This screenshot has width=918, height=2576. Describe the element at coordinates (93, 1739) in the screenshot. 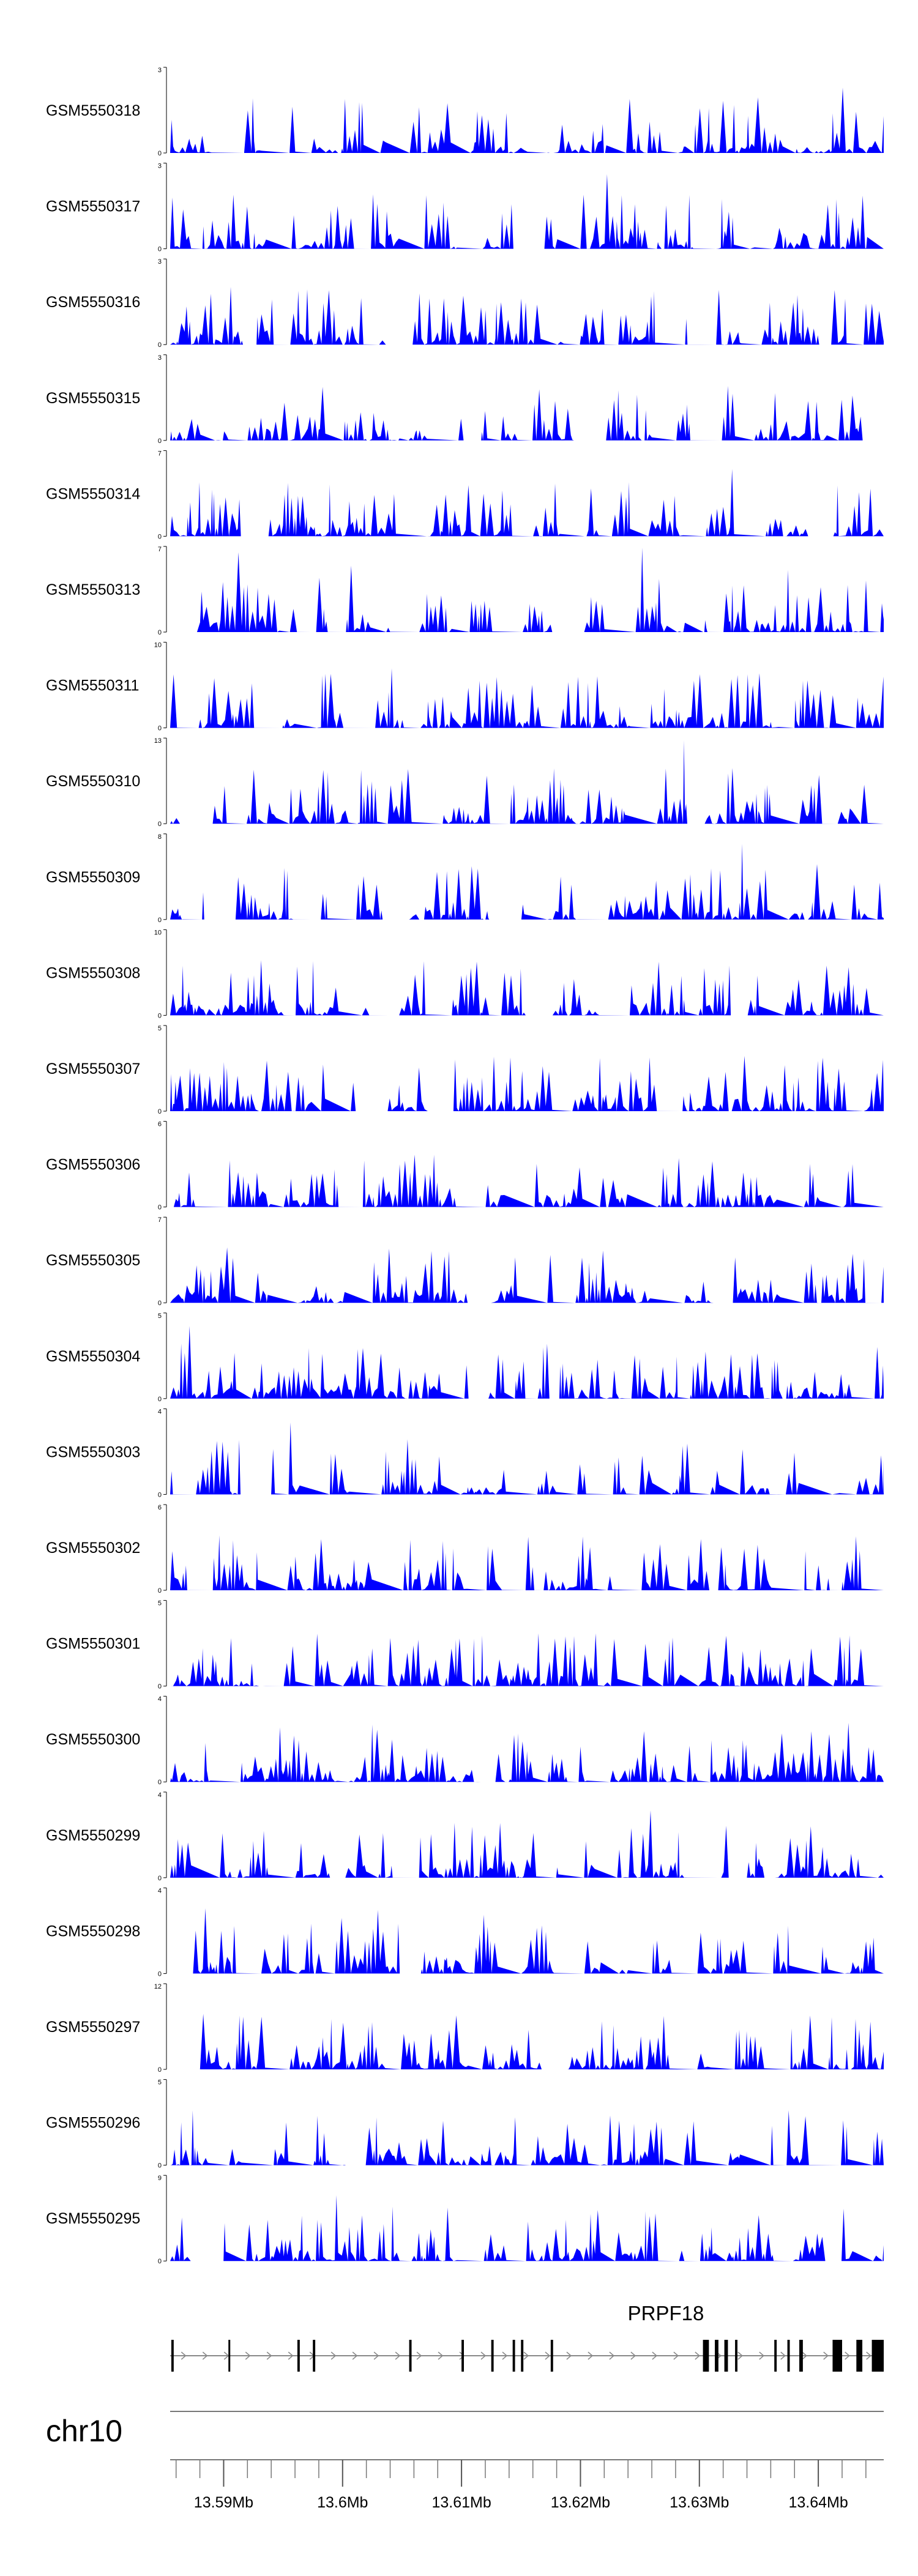

I see `track-label: GSM5550300` at that location.